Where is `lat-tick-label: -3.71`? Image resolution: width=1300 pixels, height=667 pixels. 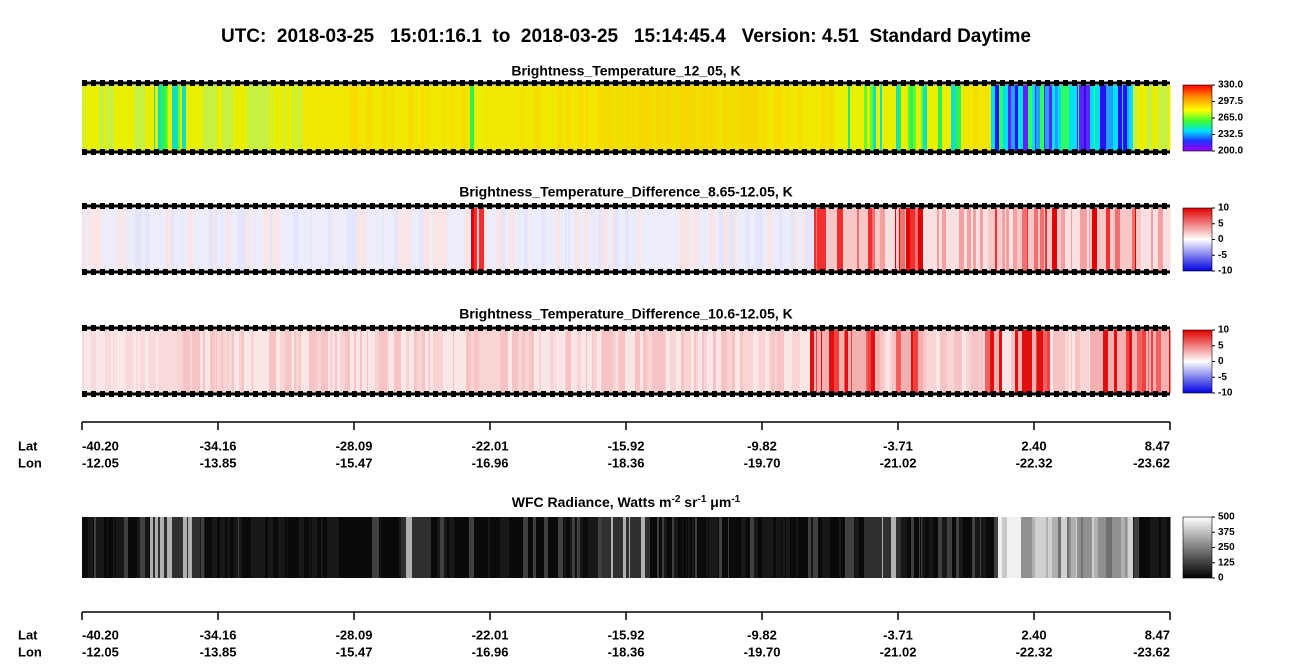 lat-tick-label: -3.71 is located at coordinates (898, 445).